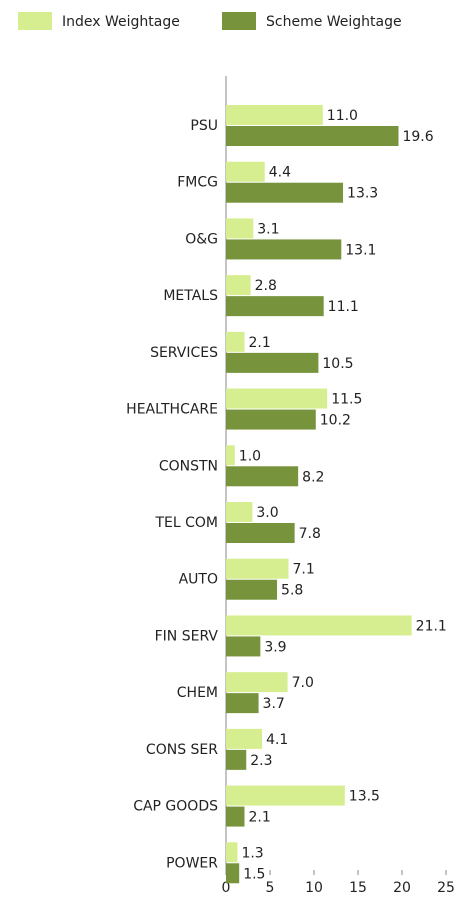  I want to click on value-label: 11.5, so click(346, 400).